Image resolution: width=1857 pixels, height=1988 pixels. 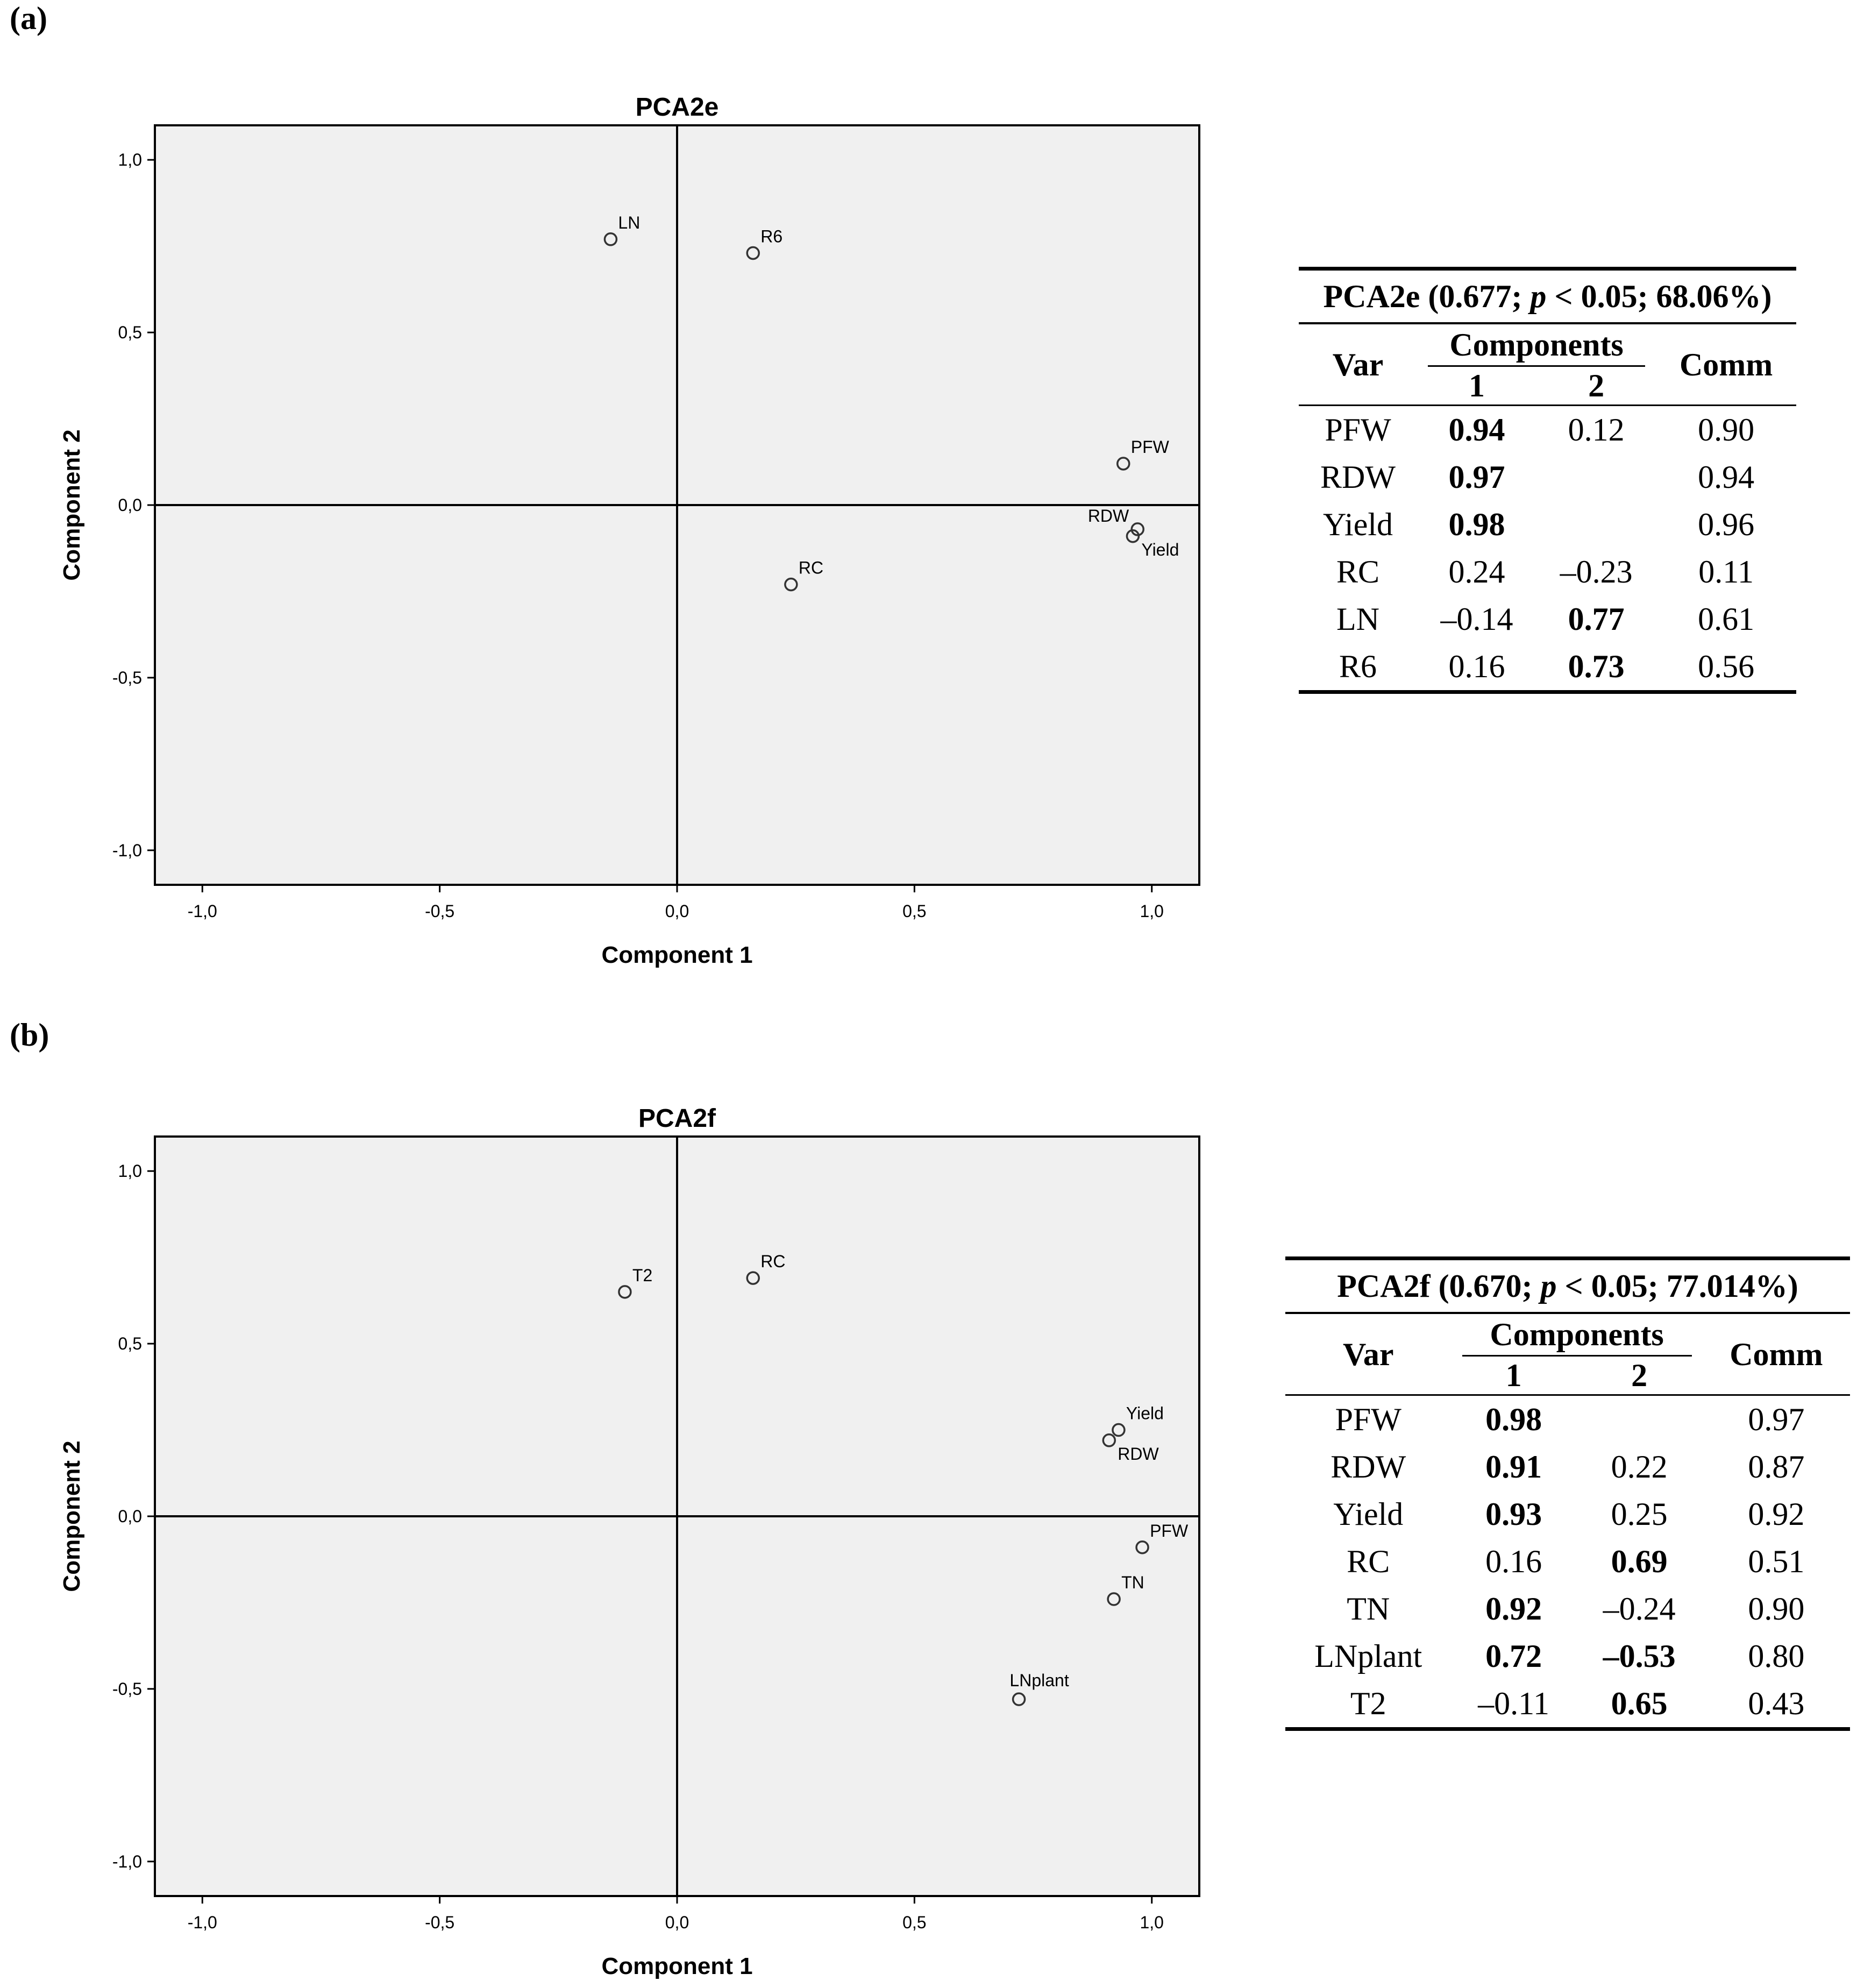 I want to click on data-point-label: T2, so click(x=642, y=1275).